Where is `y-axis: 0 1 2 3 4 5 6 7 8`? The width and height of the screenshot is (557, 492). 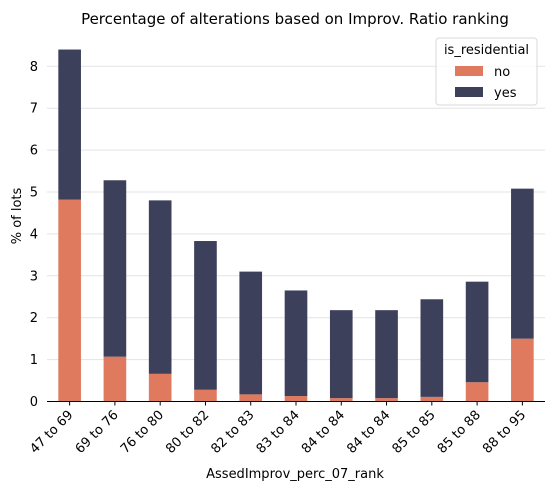
y-axis: 0 1 2 3 4 5 6 7 8 is located at coordinates (34, 235).